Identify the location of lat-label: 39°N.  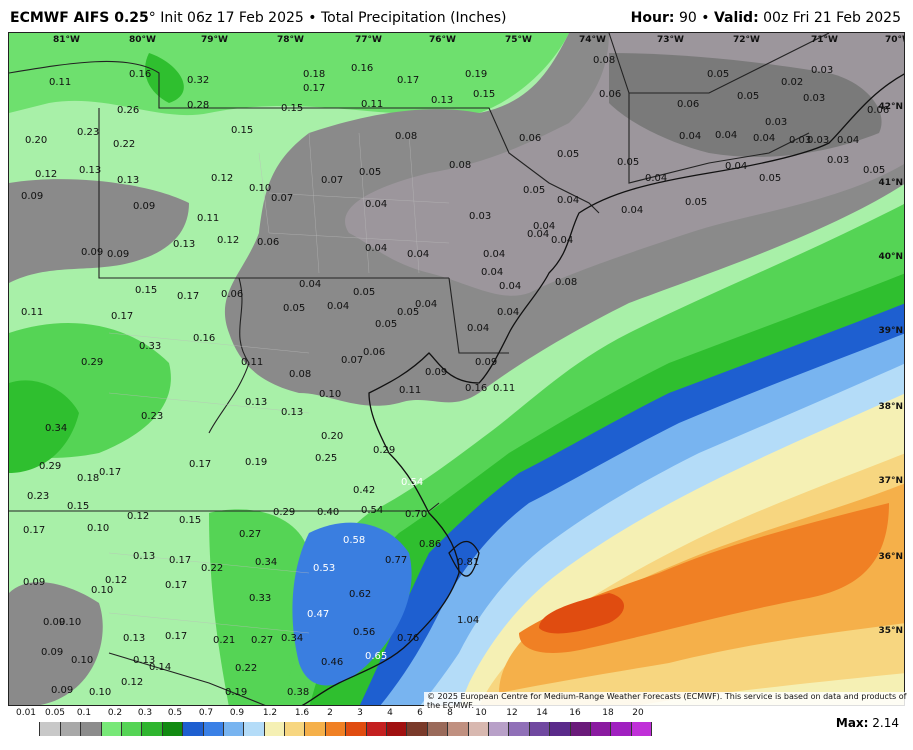
(890, 331).